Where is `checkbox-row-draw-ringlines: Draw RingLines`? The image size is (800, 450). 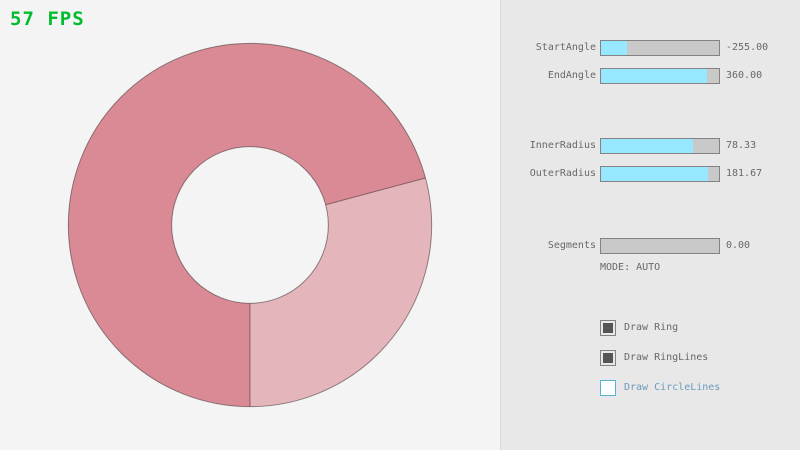 checkbox-row-draw-ringlines: Draw RingLines is located at coordinates (650, 358).